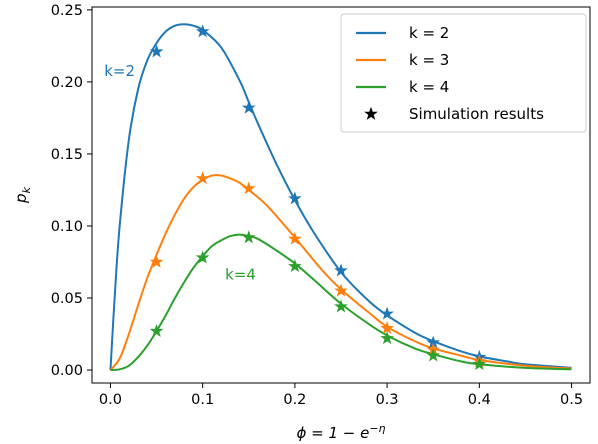 This screenshot has width=598, height=444. I want to click on y-axis-label-main: p, so click(21, 198).